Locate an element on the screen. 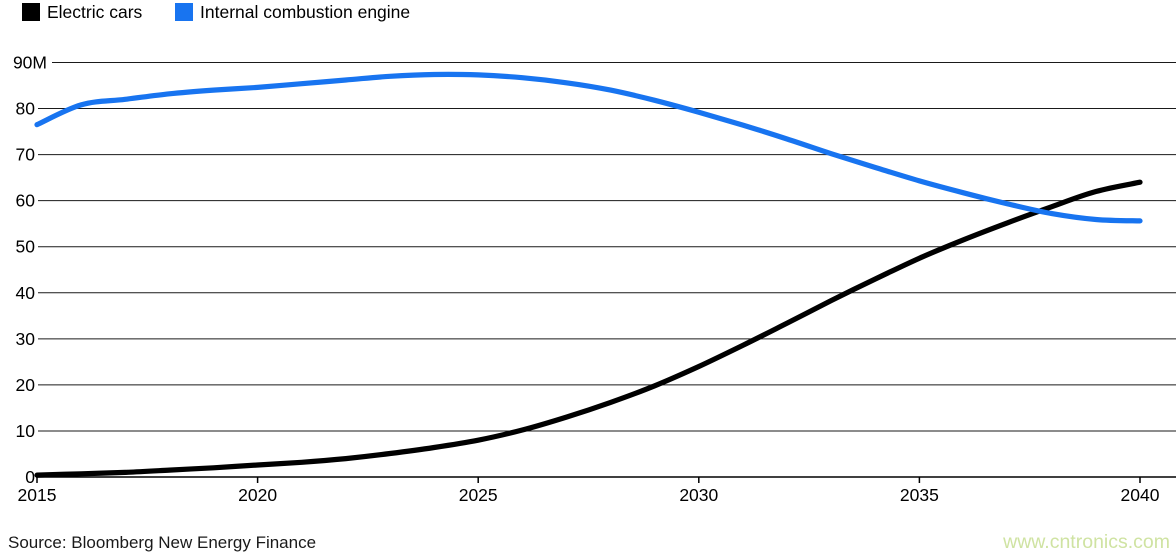 This screenshot has height=557, width=1176. legend-item-electric-cars: Electric cars is located at coordinates (82, 12).